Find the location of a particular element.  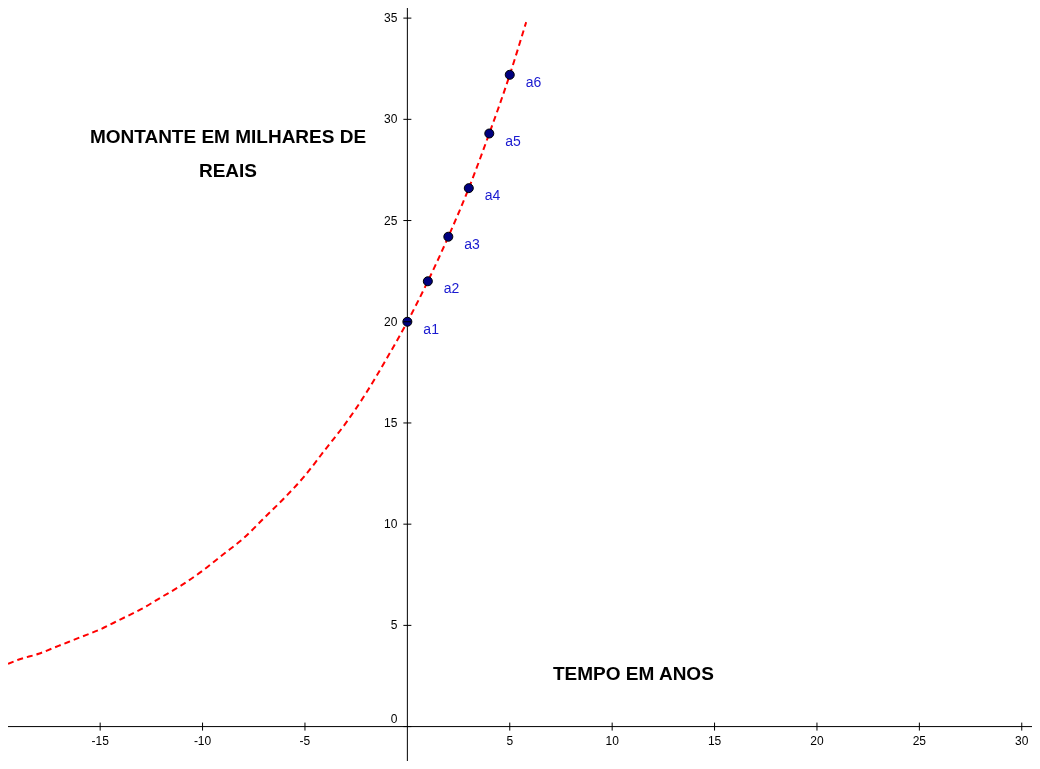

annotation: a2 is located at coordinates (451, 288).